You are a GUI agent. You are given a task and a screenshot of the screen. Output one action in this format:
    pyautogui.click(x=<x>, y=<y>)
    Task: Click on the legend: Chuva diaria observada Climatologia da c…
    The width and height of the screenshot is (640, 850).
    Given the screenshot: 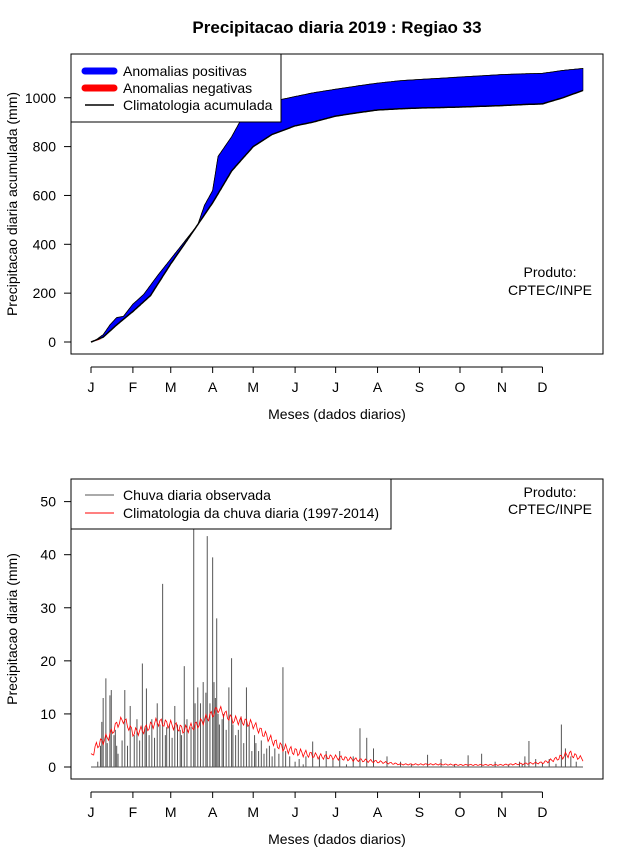 What is the action you would take?
    pyautogui.click(x=231, y=504)
    